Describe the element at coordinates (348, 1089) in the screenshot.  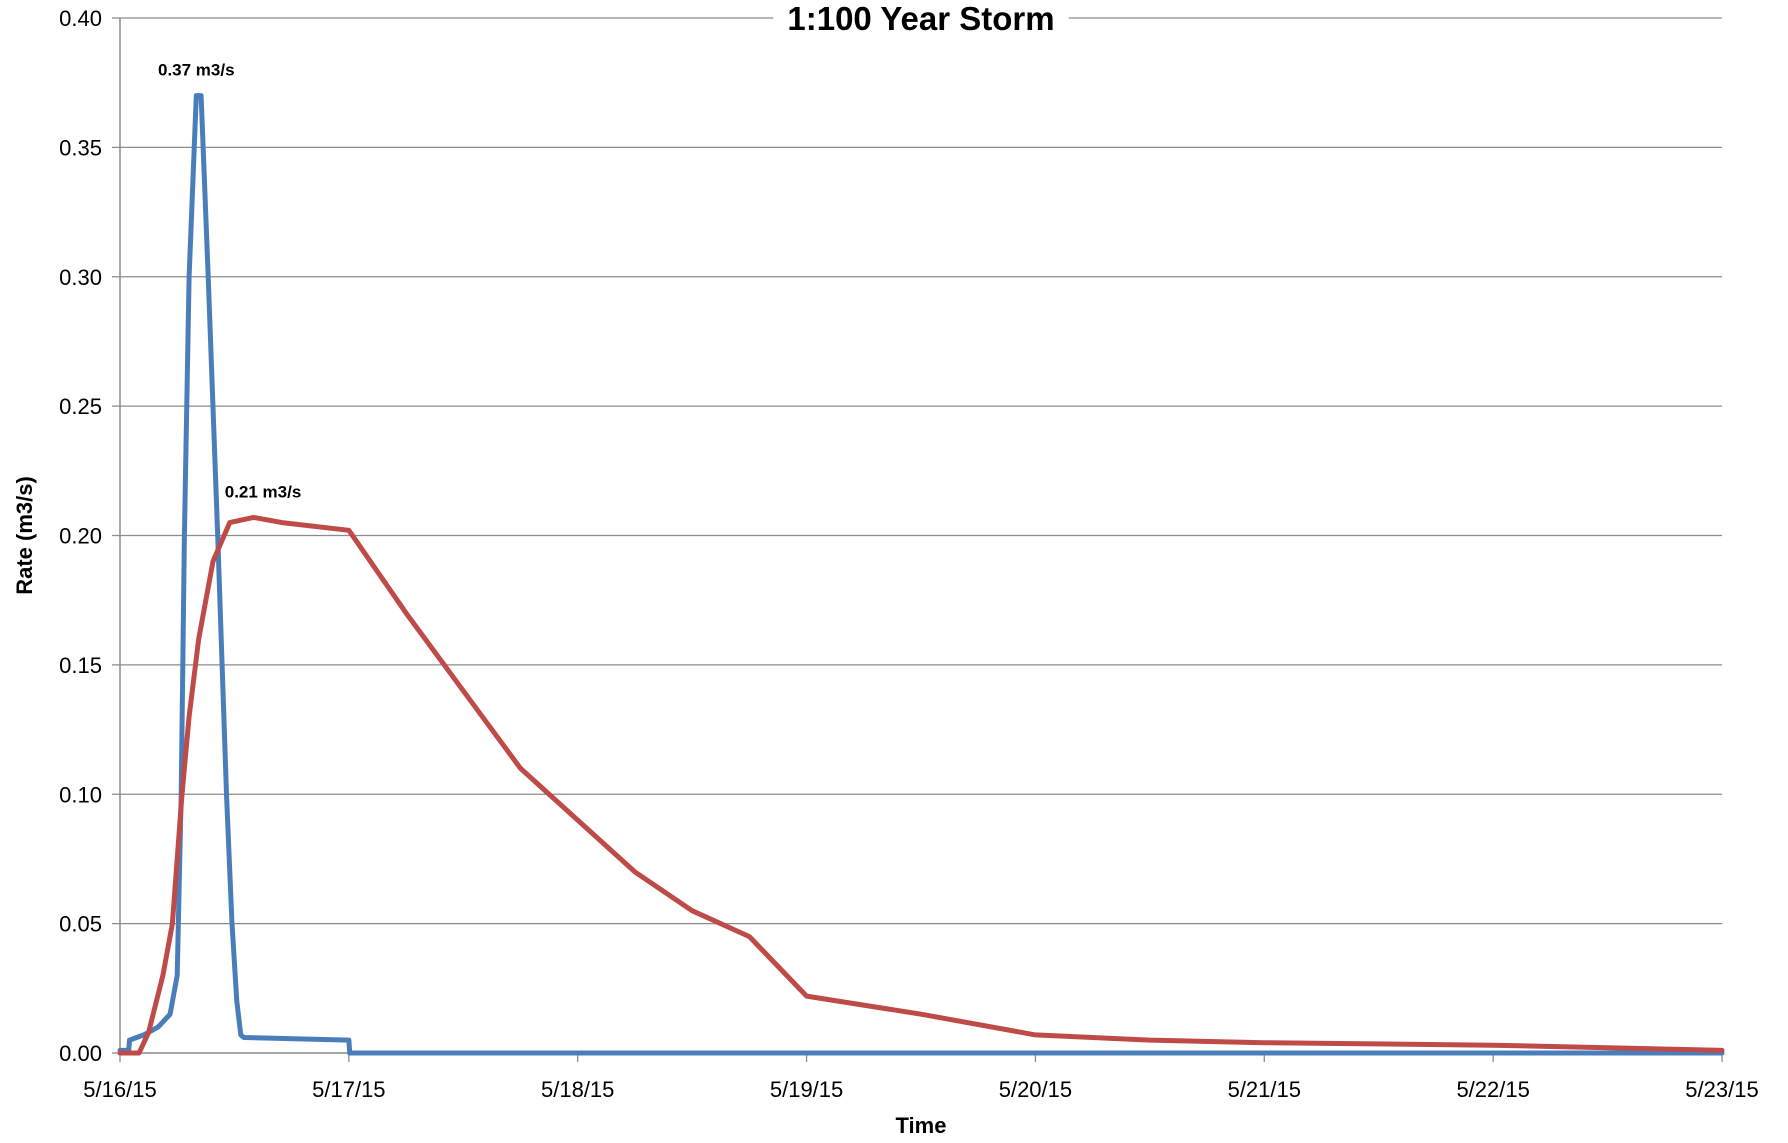
I see `x-tick-label: 5/17/15` at that location.